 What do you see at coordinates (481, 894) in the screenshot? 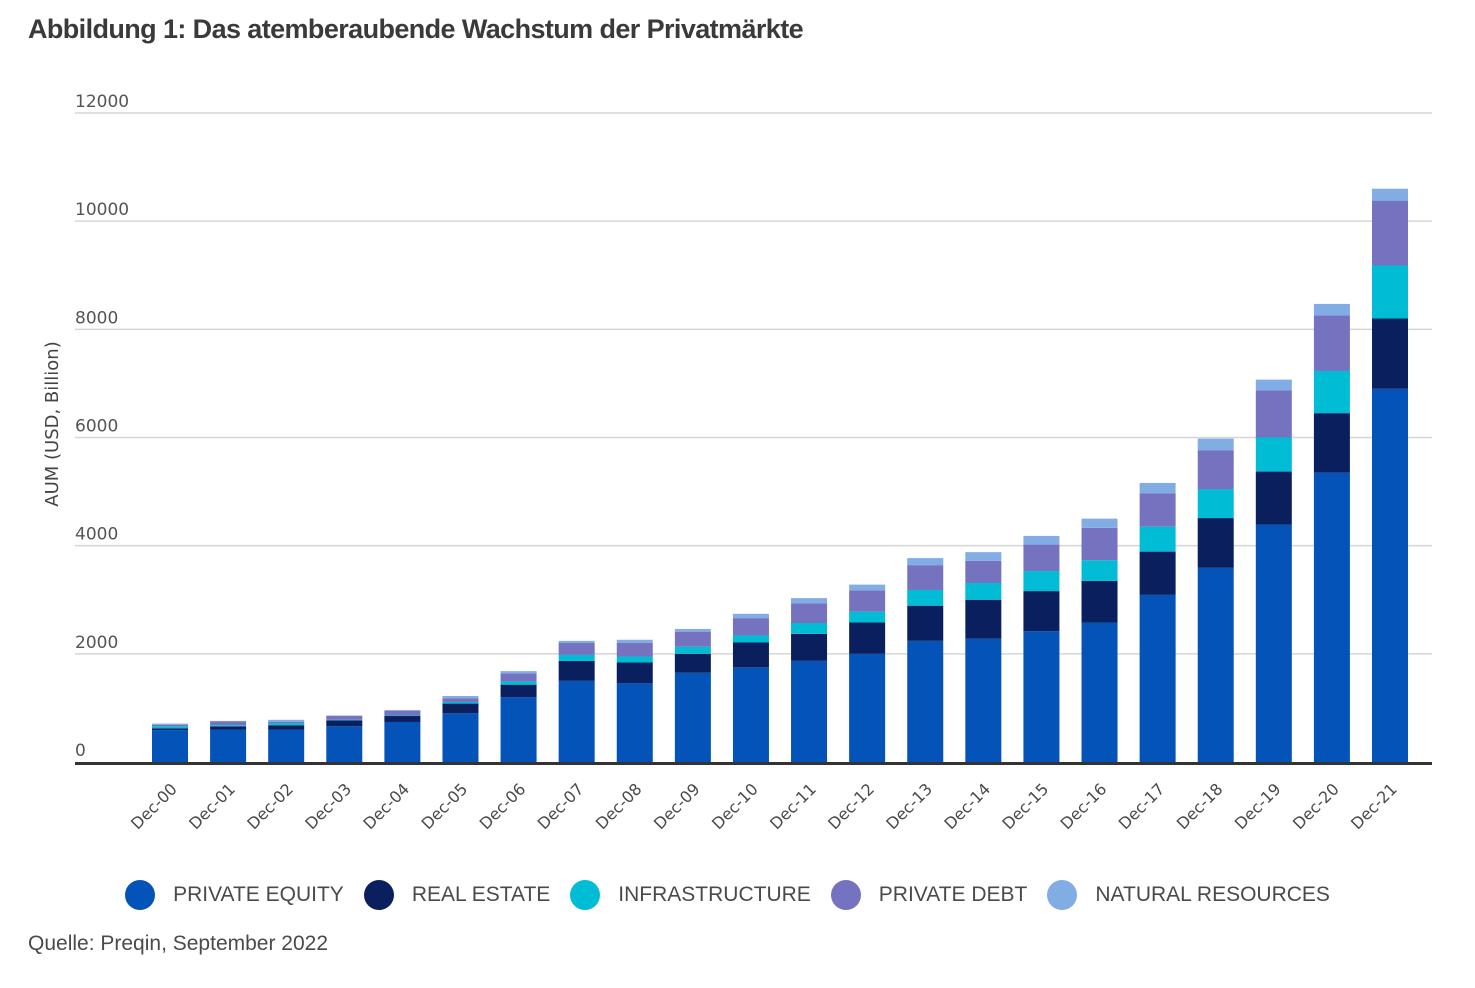
I see `legend-label: REAL ESTATE` at bounding box center [481, 894].